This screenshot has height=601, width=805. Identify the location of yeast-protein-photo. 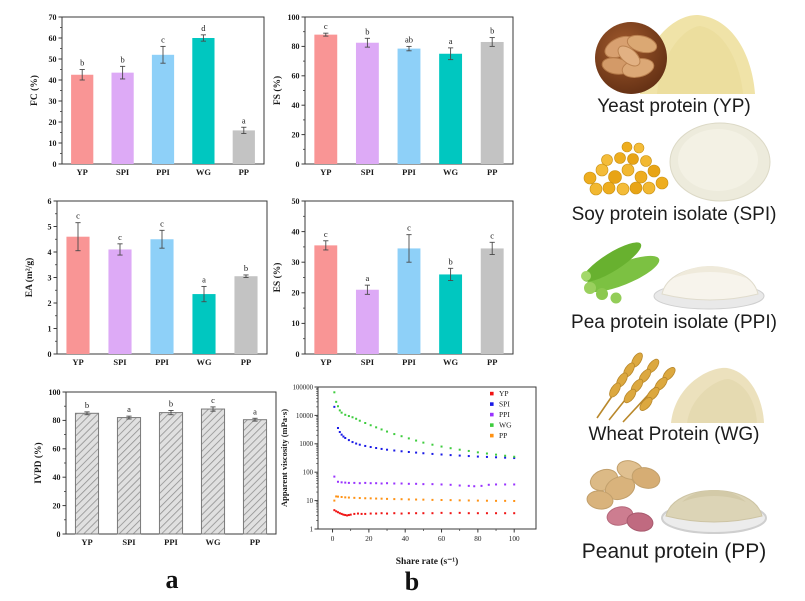
(674, 48).